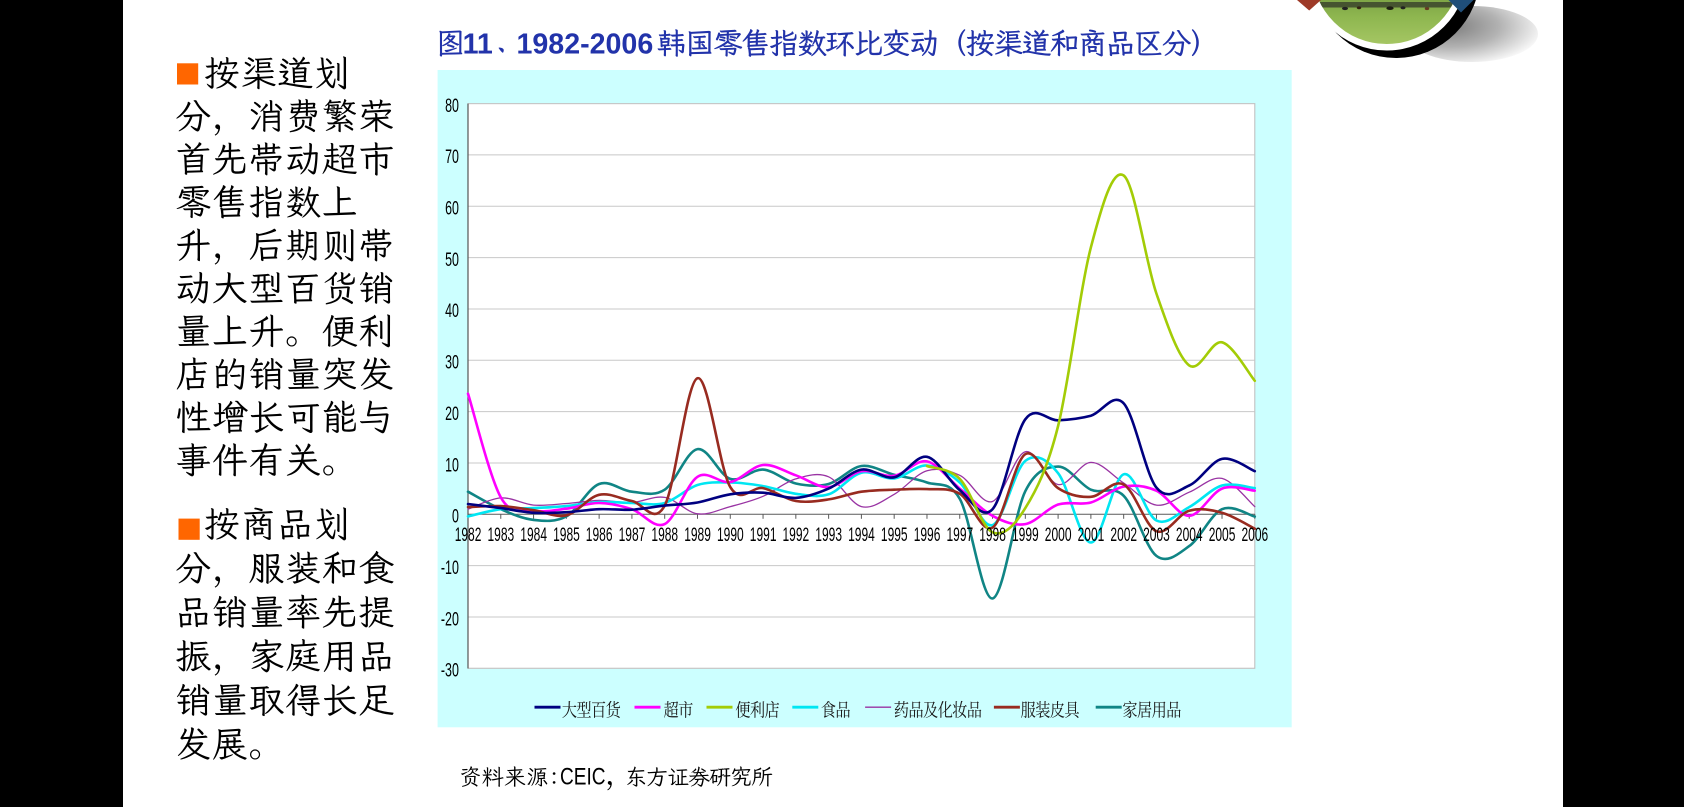 The image size is (1684, 807). Describe the element at coordinates (452, 311) in the screenshot. I see `svg-text: 40` at that location.